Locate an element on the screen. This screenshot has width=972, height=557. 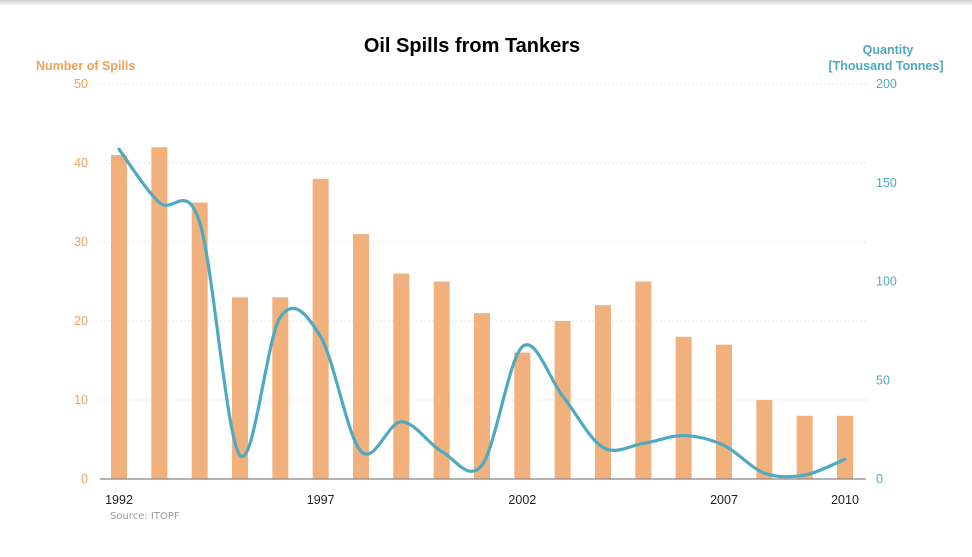
left-tick-label: 40 is located at coordinates (81, 163).